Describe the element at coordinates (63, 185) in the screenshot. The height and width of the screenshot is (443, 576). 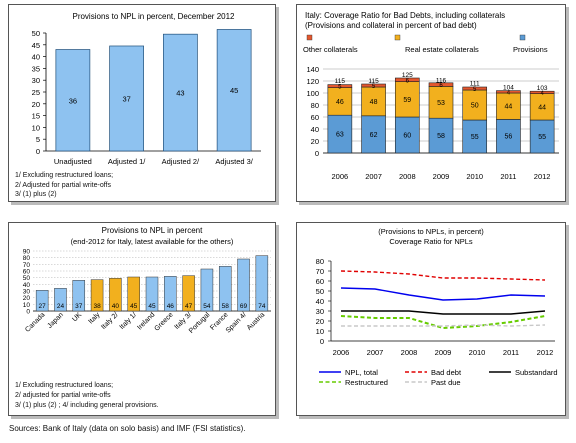
I see `chart-1-note-2: 2/ Adjusted for partial write-offs` at that location.